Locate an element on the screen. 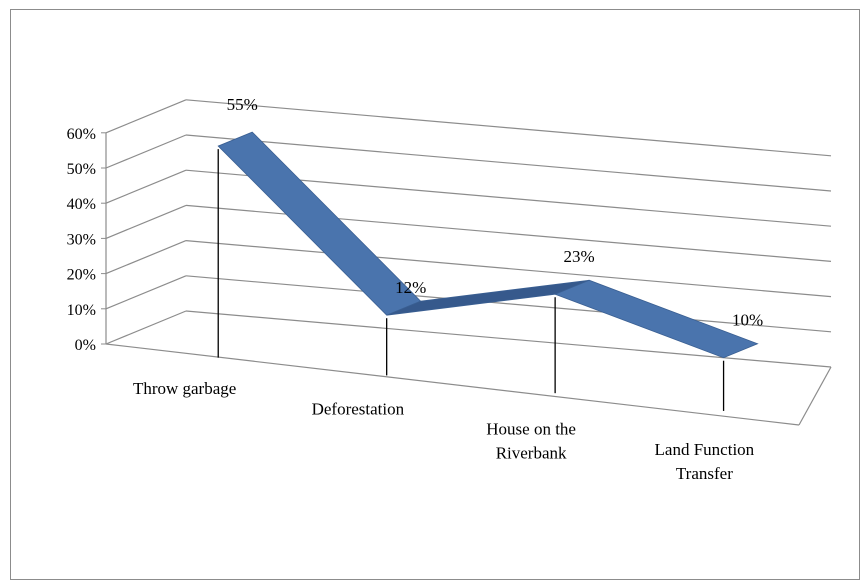 The width and height of the screenshot is (863, 583). data-label: 12% is located at coordinates (410, 287).